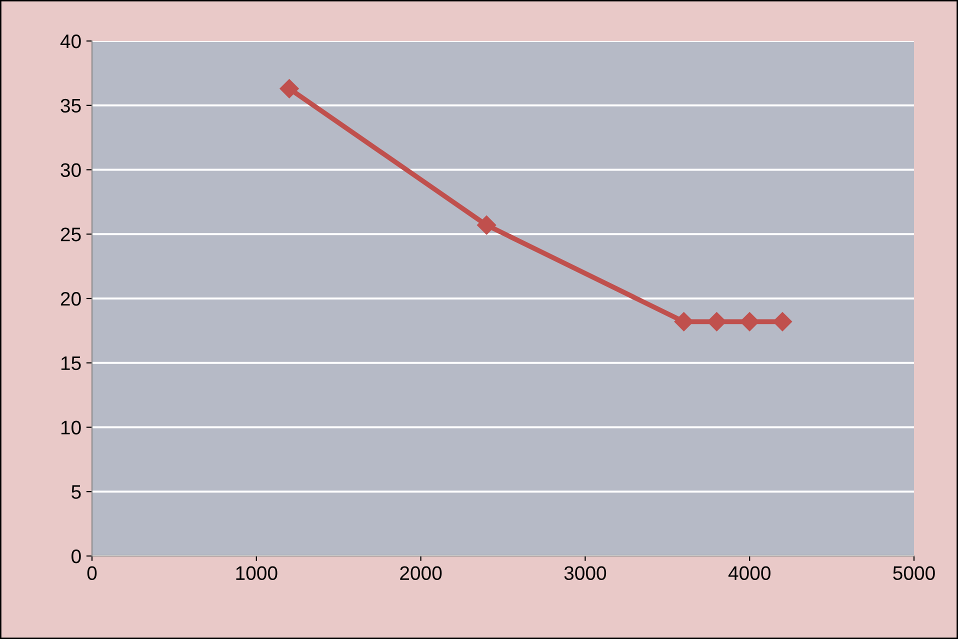 This screenshot has height=639, width=958. Describe the element at coordinates (76, 556) in the screenshot. I see `y-tick-label: 0` at that location.